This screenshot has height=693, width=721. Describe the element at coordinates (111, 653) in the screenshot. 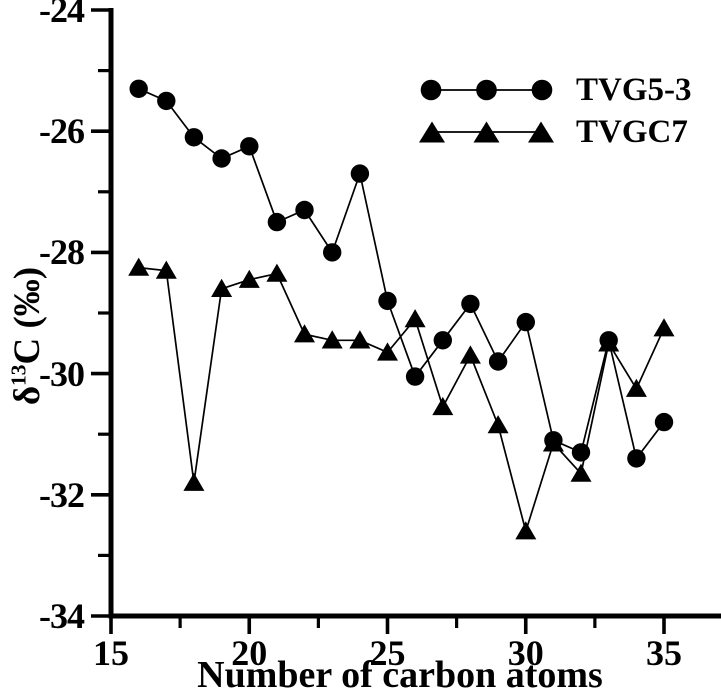

I see `x-tick-label: 15` at that location.